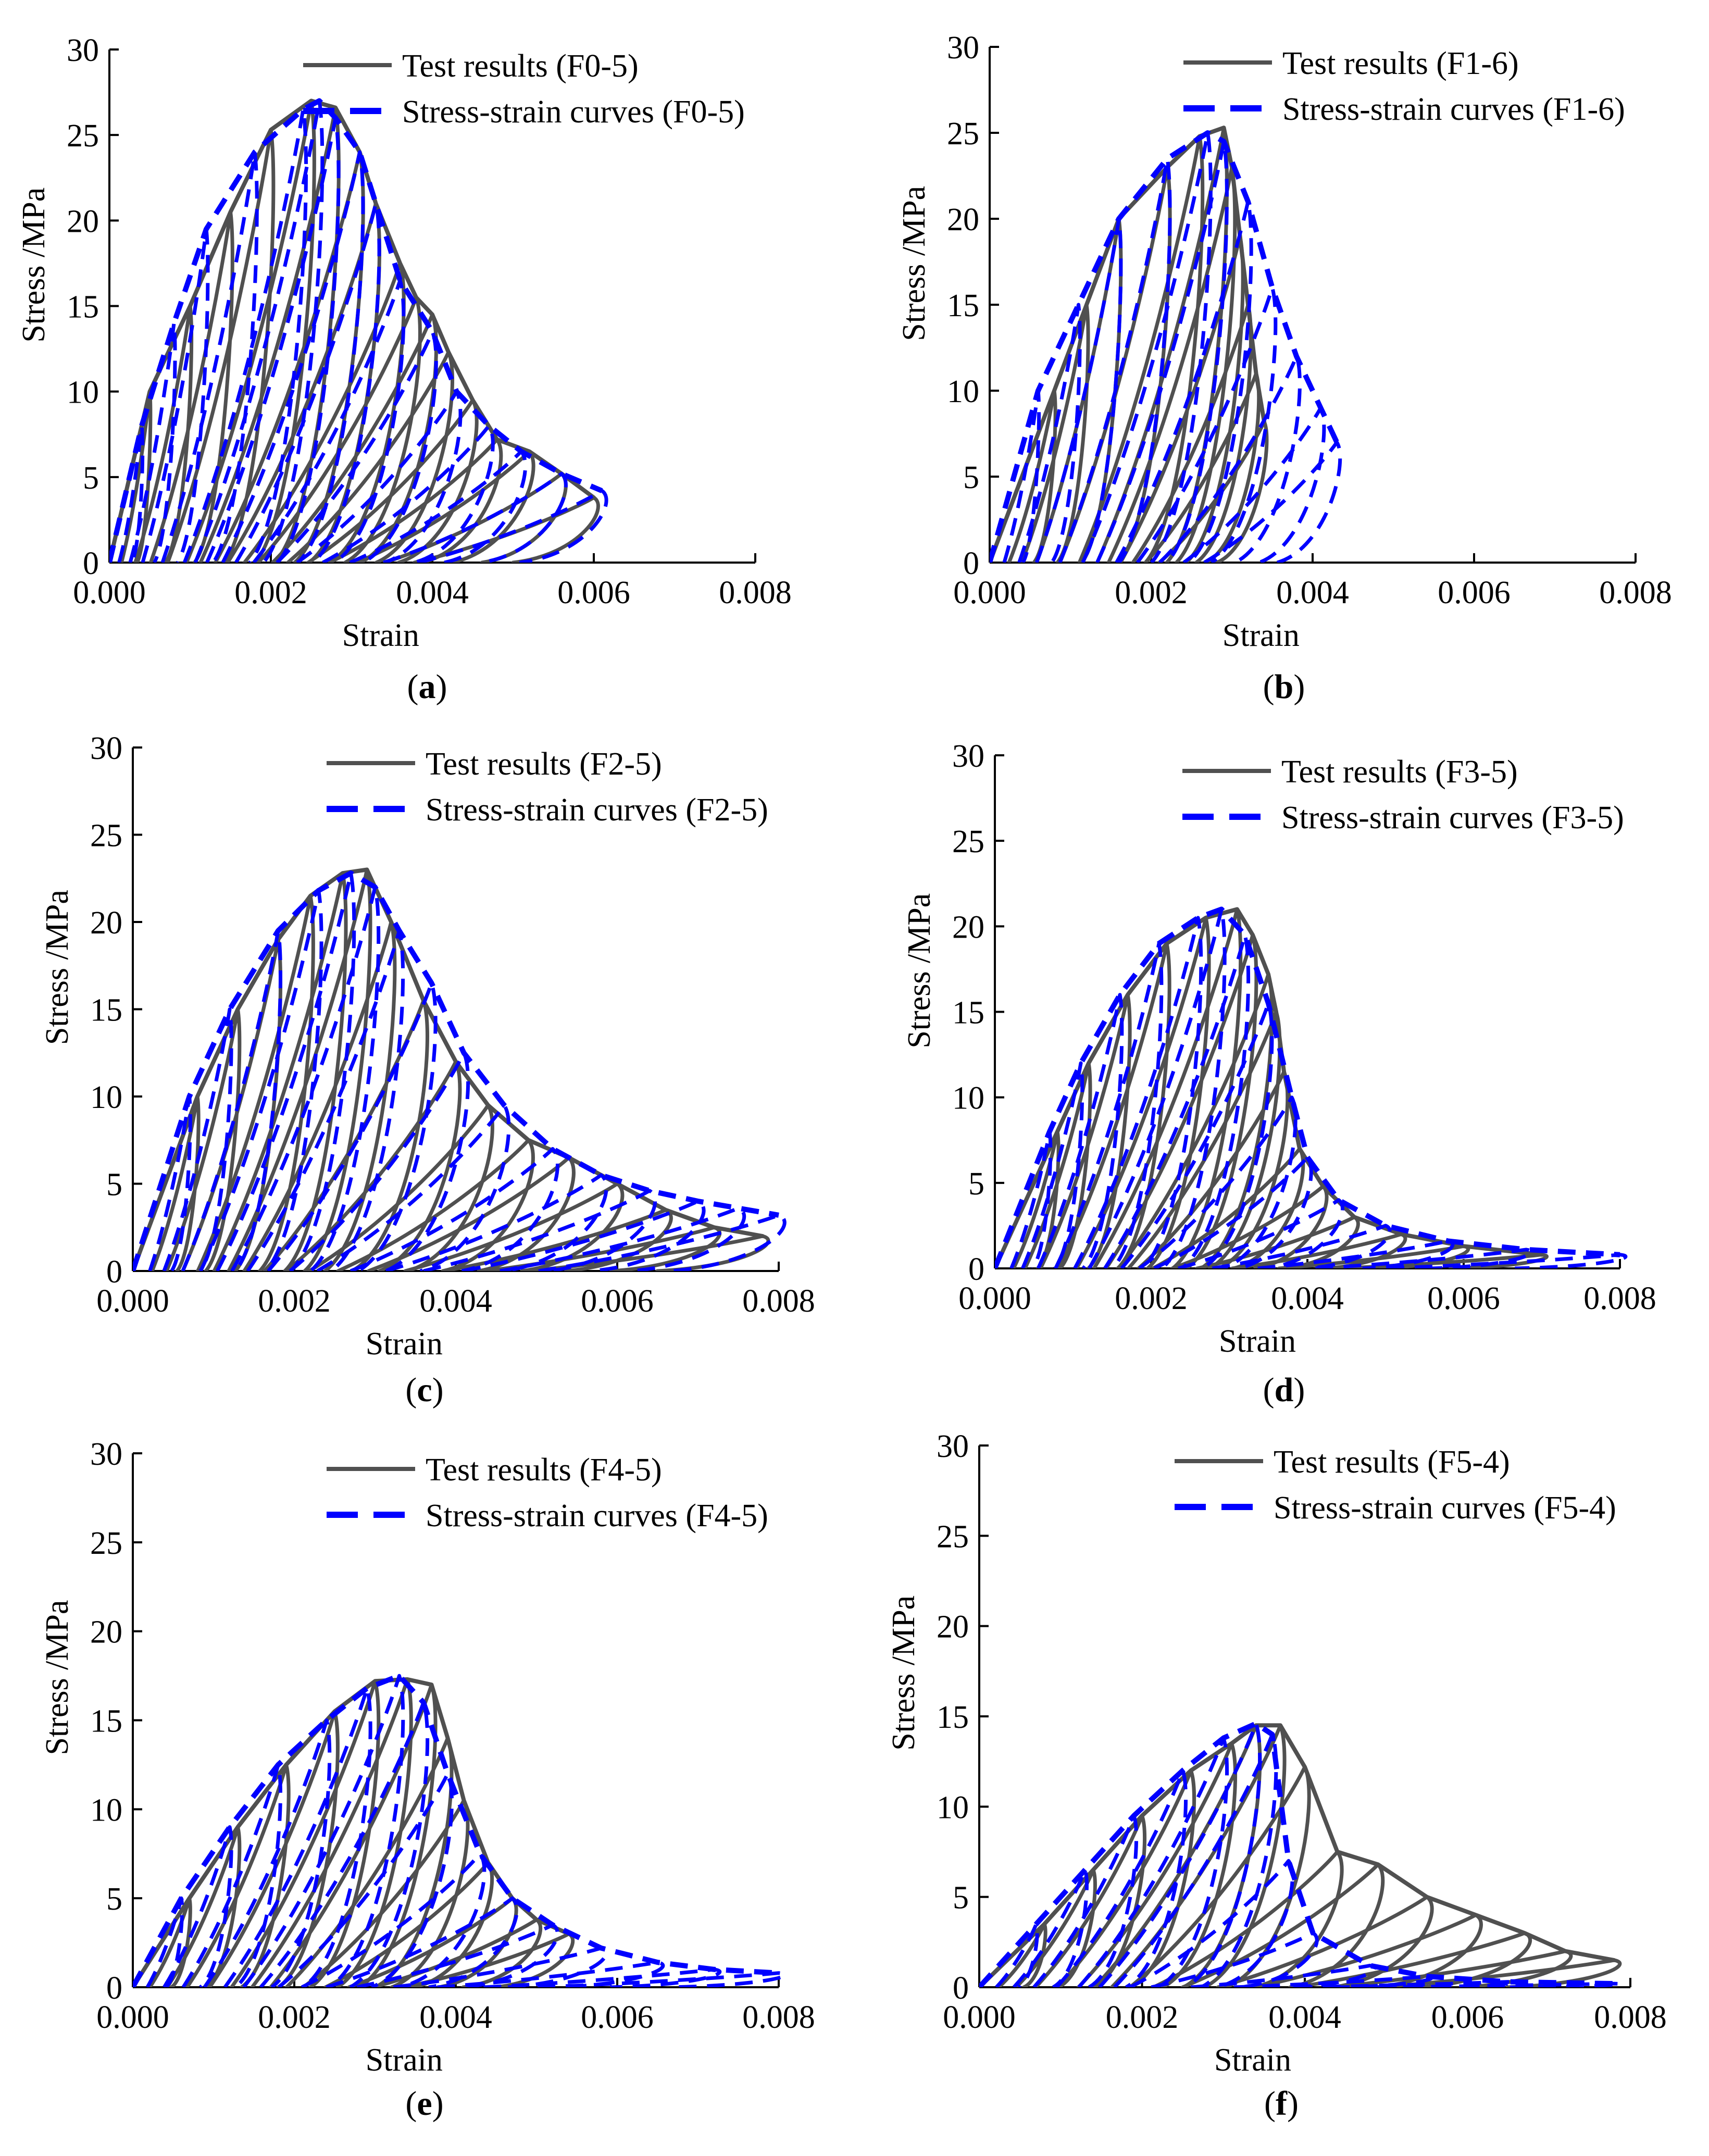 This screenshot has width=1709, height=2156. I want to click on legend-entry-1: Stress-strain curves (F4-5), so click(597, 1516).